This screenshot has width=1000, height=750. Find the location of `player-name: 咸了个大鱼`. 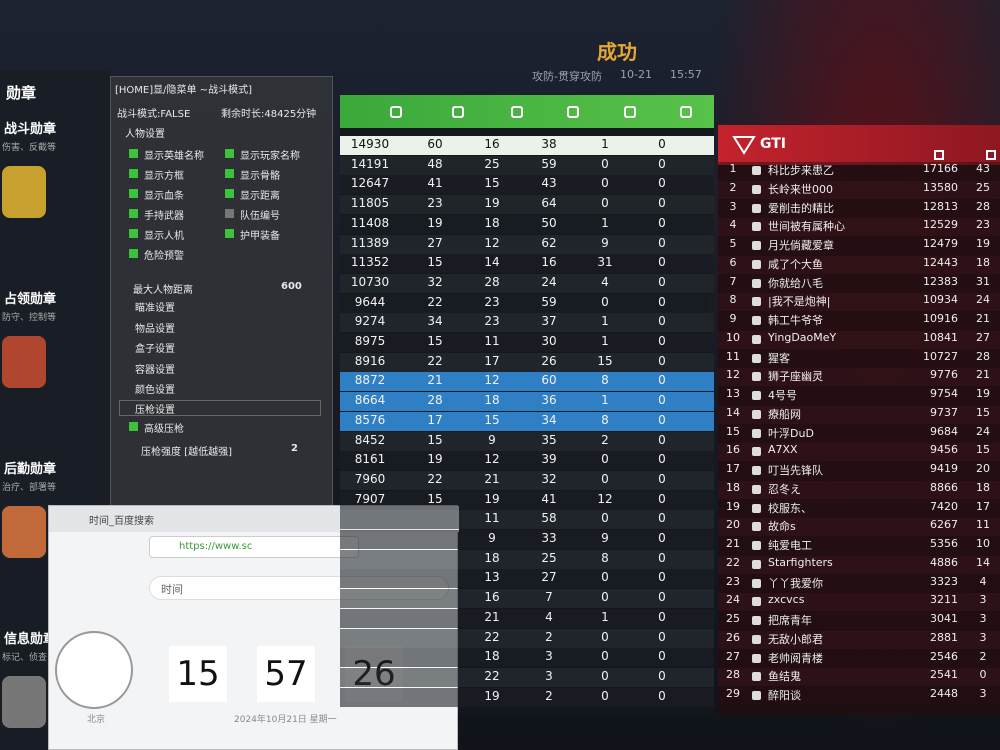

player-name: 咸了个大鱼 is located at coordinates (795, 264).